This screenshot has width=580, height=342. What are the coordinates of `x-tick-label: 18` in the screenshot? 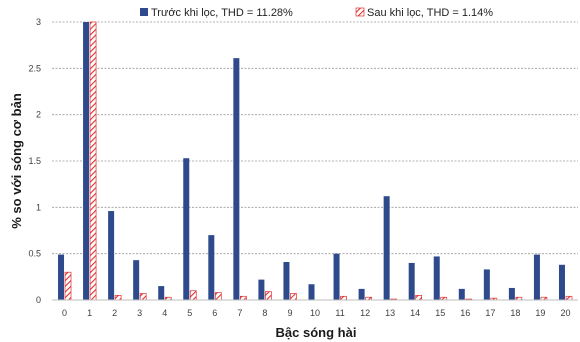 It's located at (515, 313).